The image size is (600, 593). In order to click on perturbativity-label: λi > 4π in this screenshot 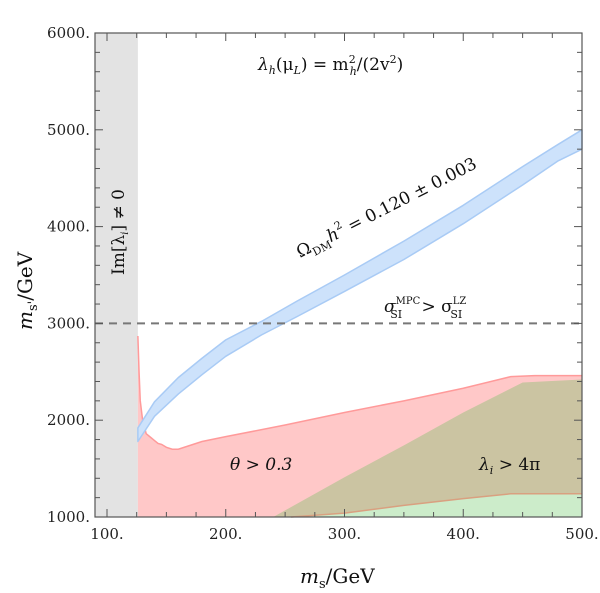, I will do `click(509, 466)`.